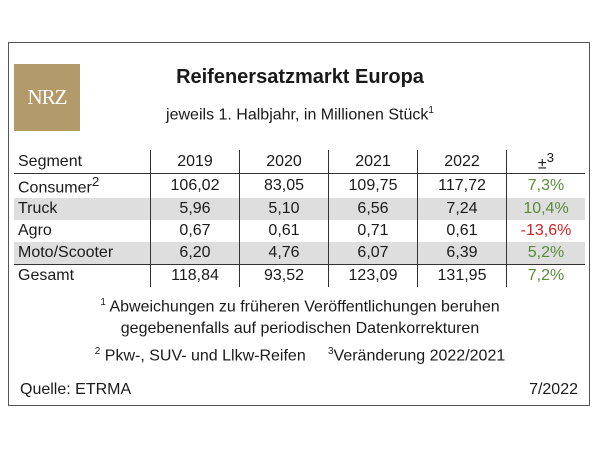  I want to click on change-sup: 3, so click(550, 157).